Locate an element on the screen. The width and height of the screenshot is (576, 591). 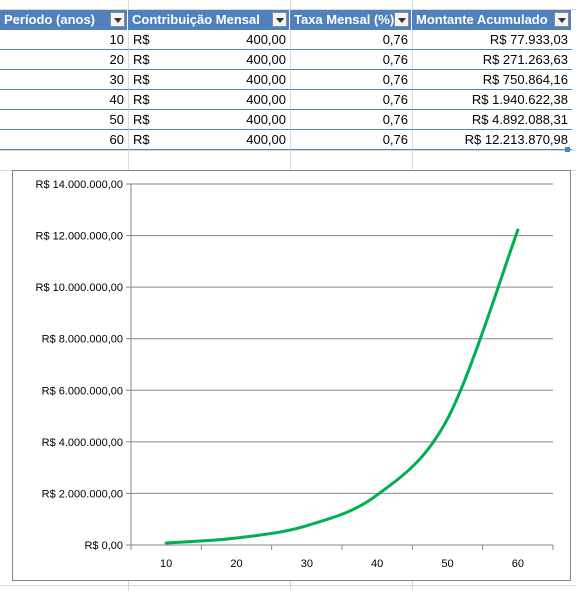
table-resize-handle is located at coordinates (567, 149).